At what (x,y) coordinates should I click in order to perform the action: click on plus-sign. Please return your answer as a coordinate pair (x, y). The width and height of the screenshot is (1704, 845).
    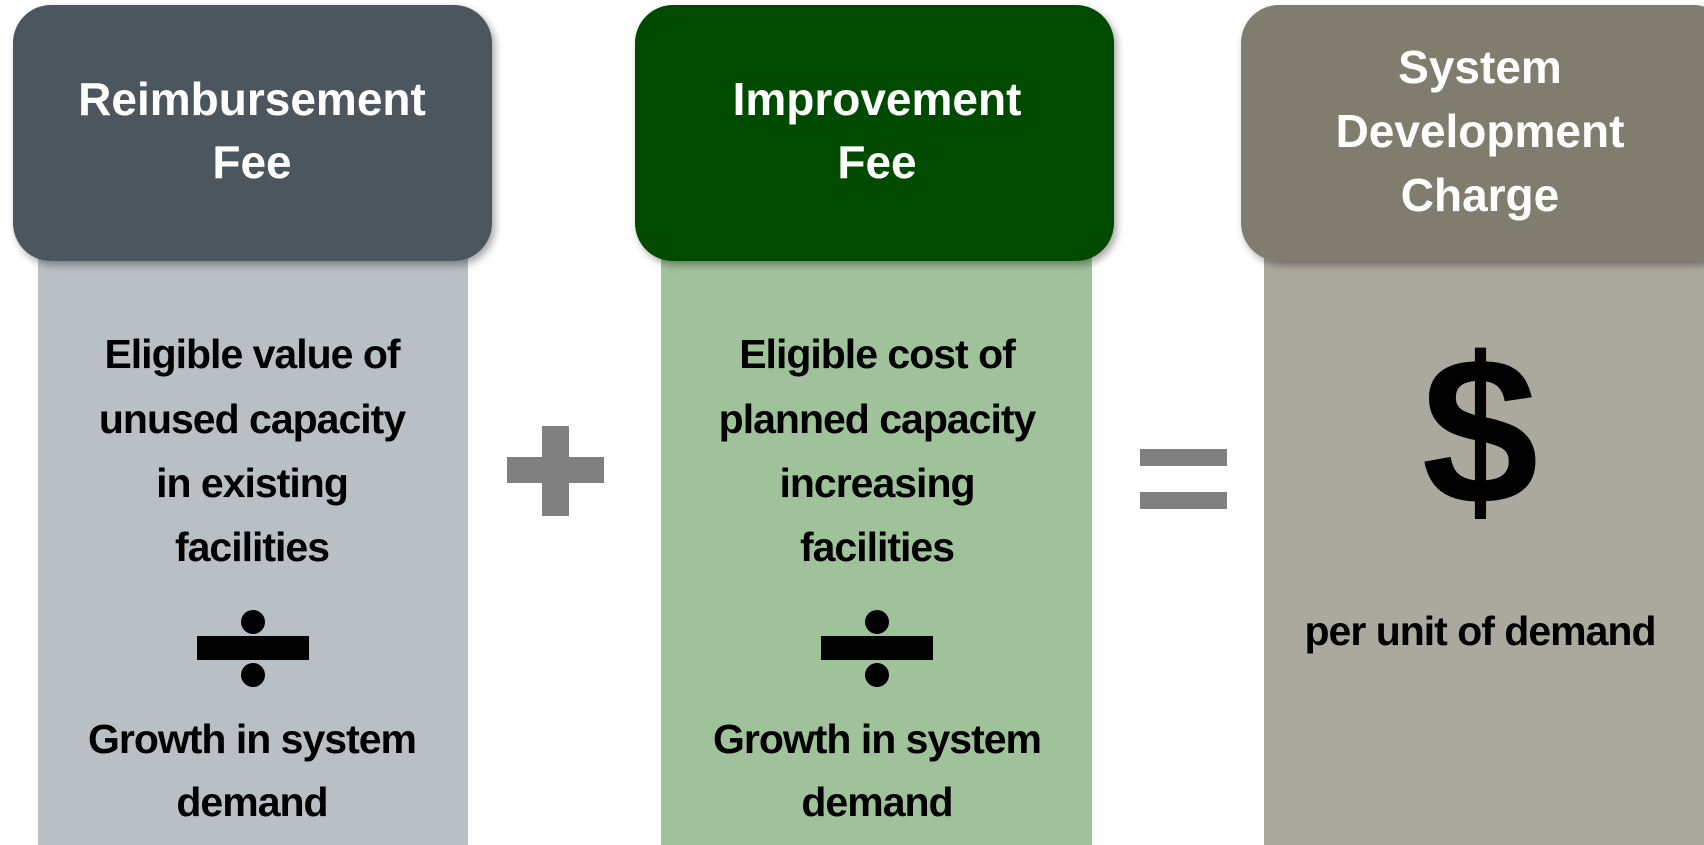
    Looking at the image, I should click on (555, 471).